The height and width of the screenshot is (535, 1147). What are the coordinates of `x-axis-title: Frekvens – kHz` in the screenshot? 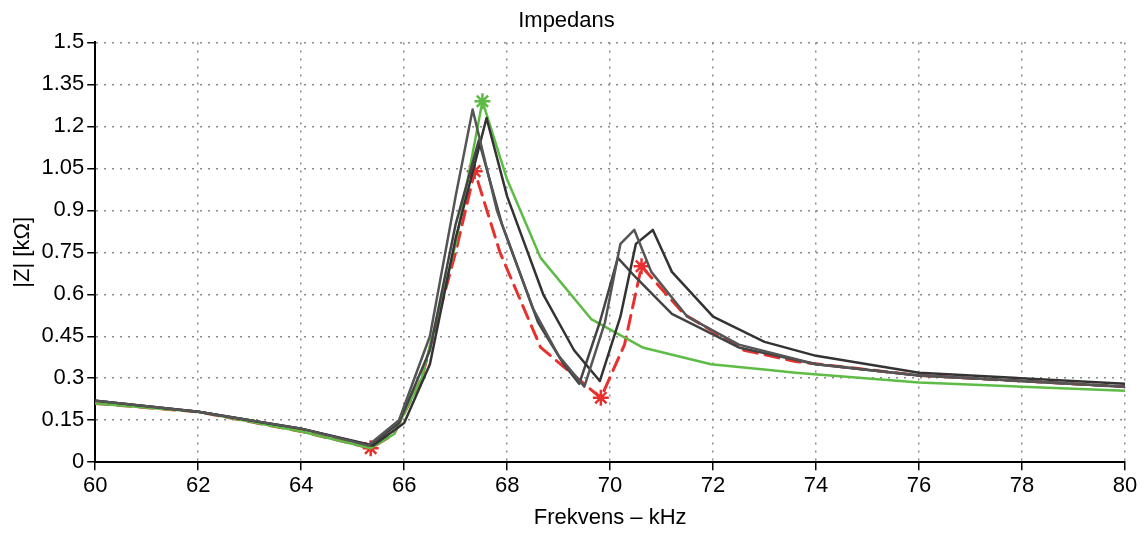 It's located at (610, 516).